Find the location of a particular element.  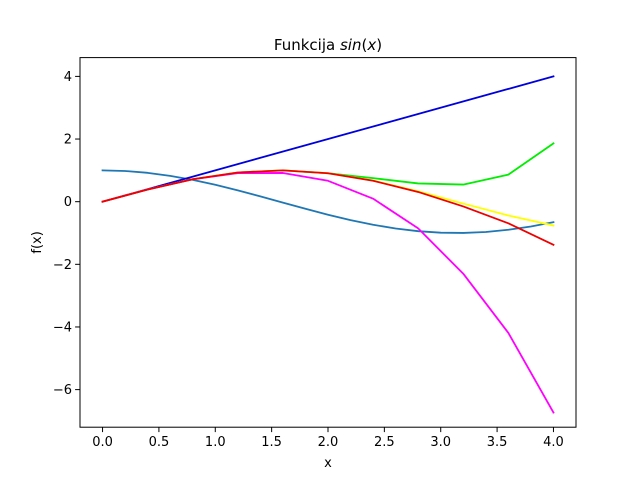

y-axis-label: f(x) is located at coordinates (37, 242).